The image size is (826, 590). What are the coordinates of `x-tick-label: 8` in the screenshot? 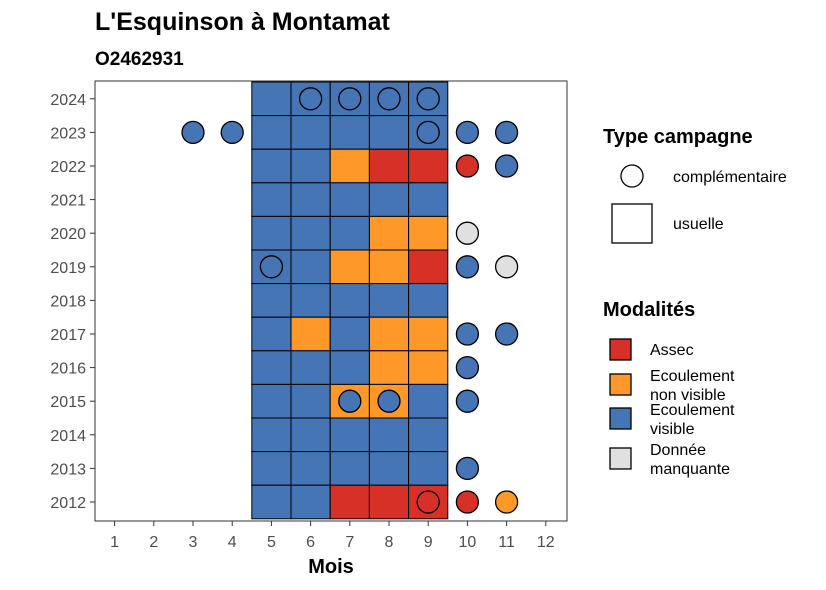 It's located at (389, 542).